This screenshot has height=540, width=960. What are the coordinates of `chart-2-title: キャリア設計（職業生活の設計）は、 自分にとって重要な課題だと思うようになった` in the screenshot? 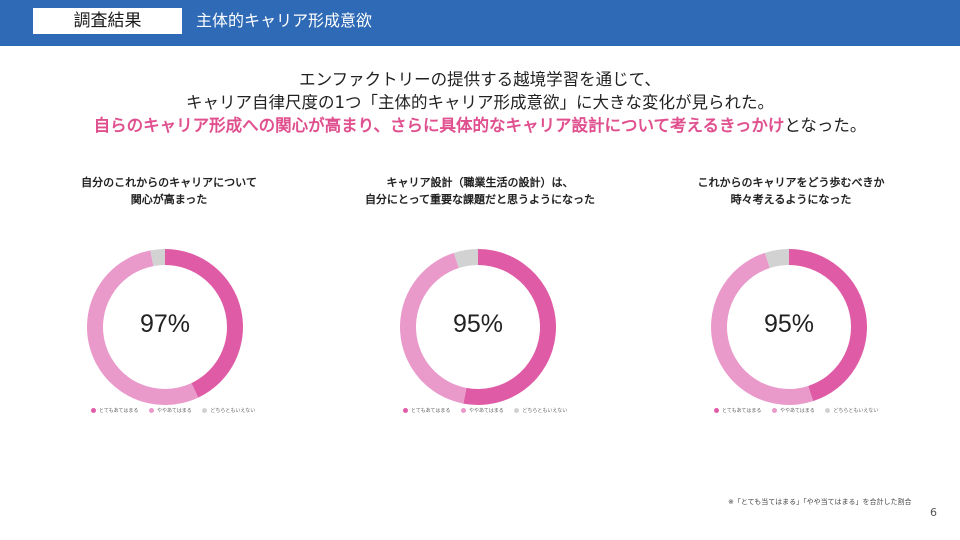 It's located at (480, 191).